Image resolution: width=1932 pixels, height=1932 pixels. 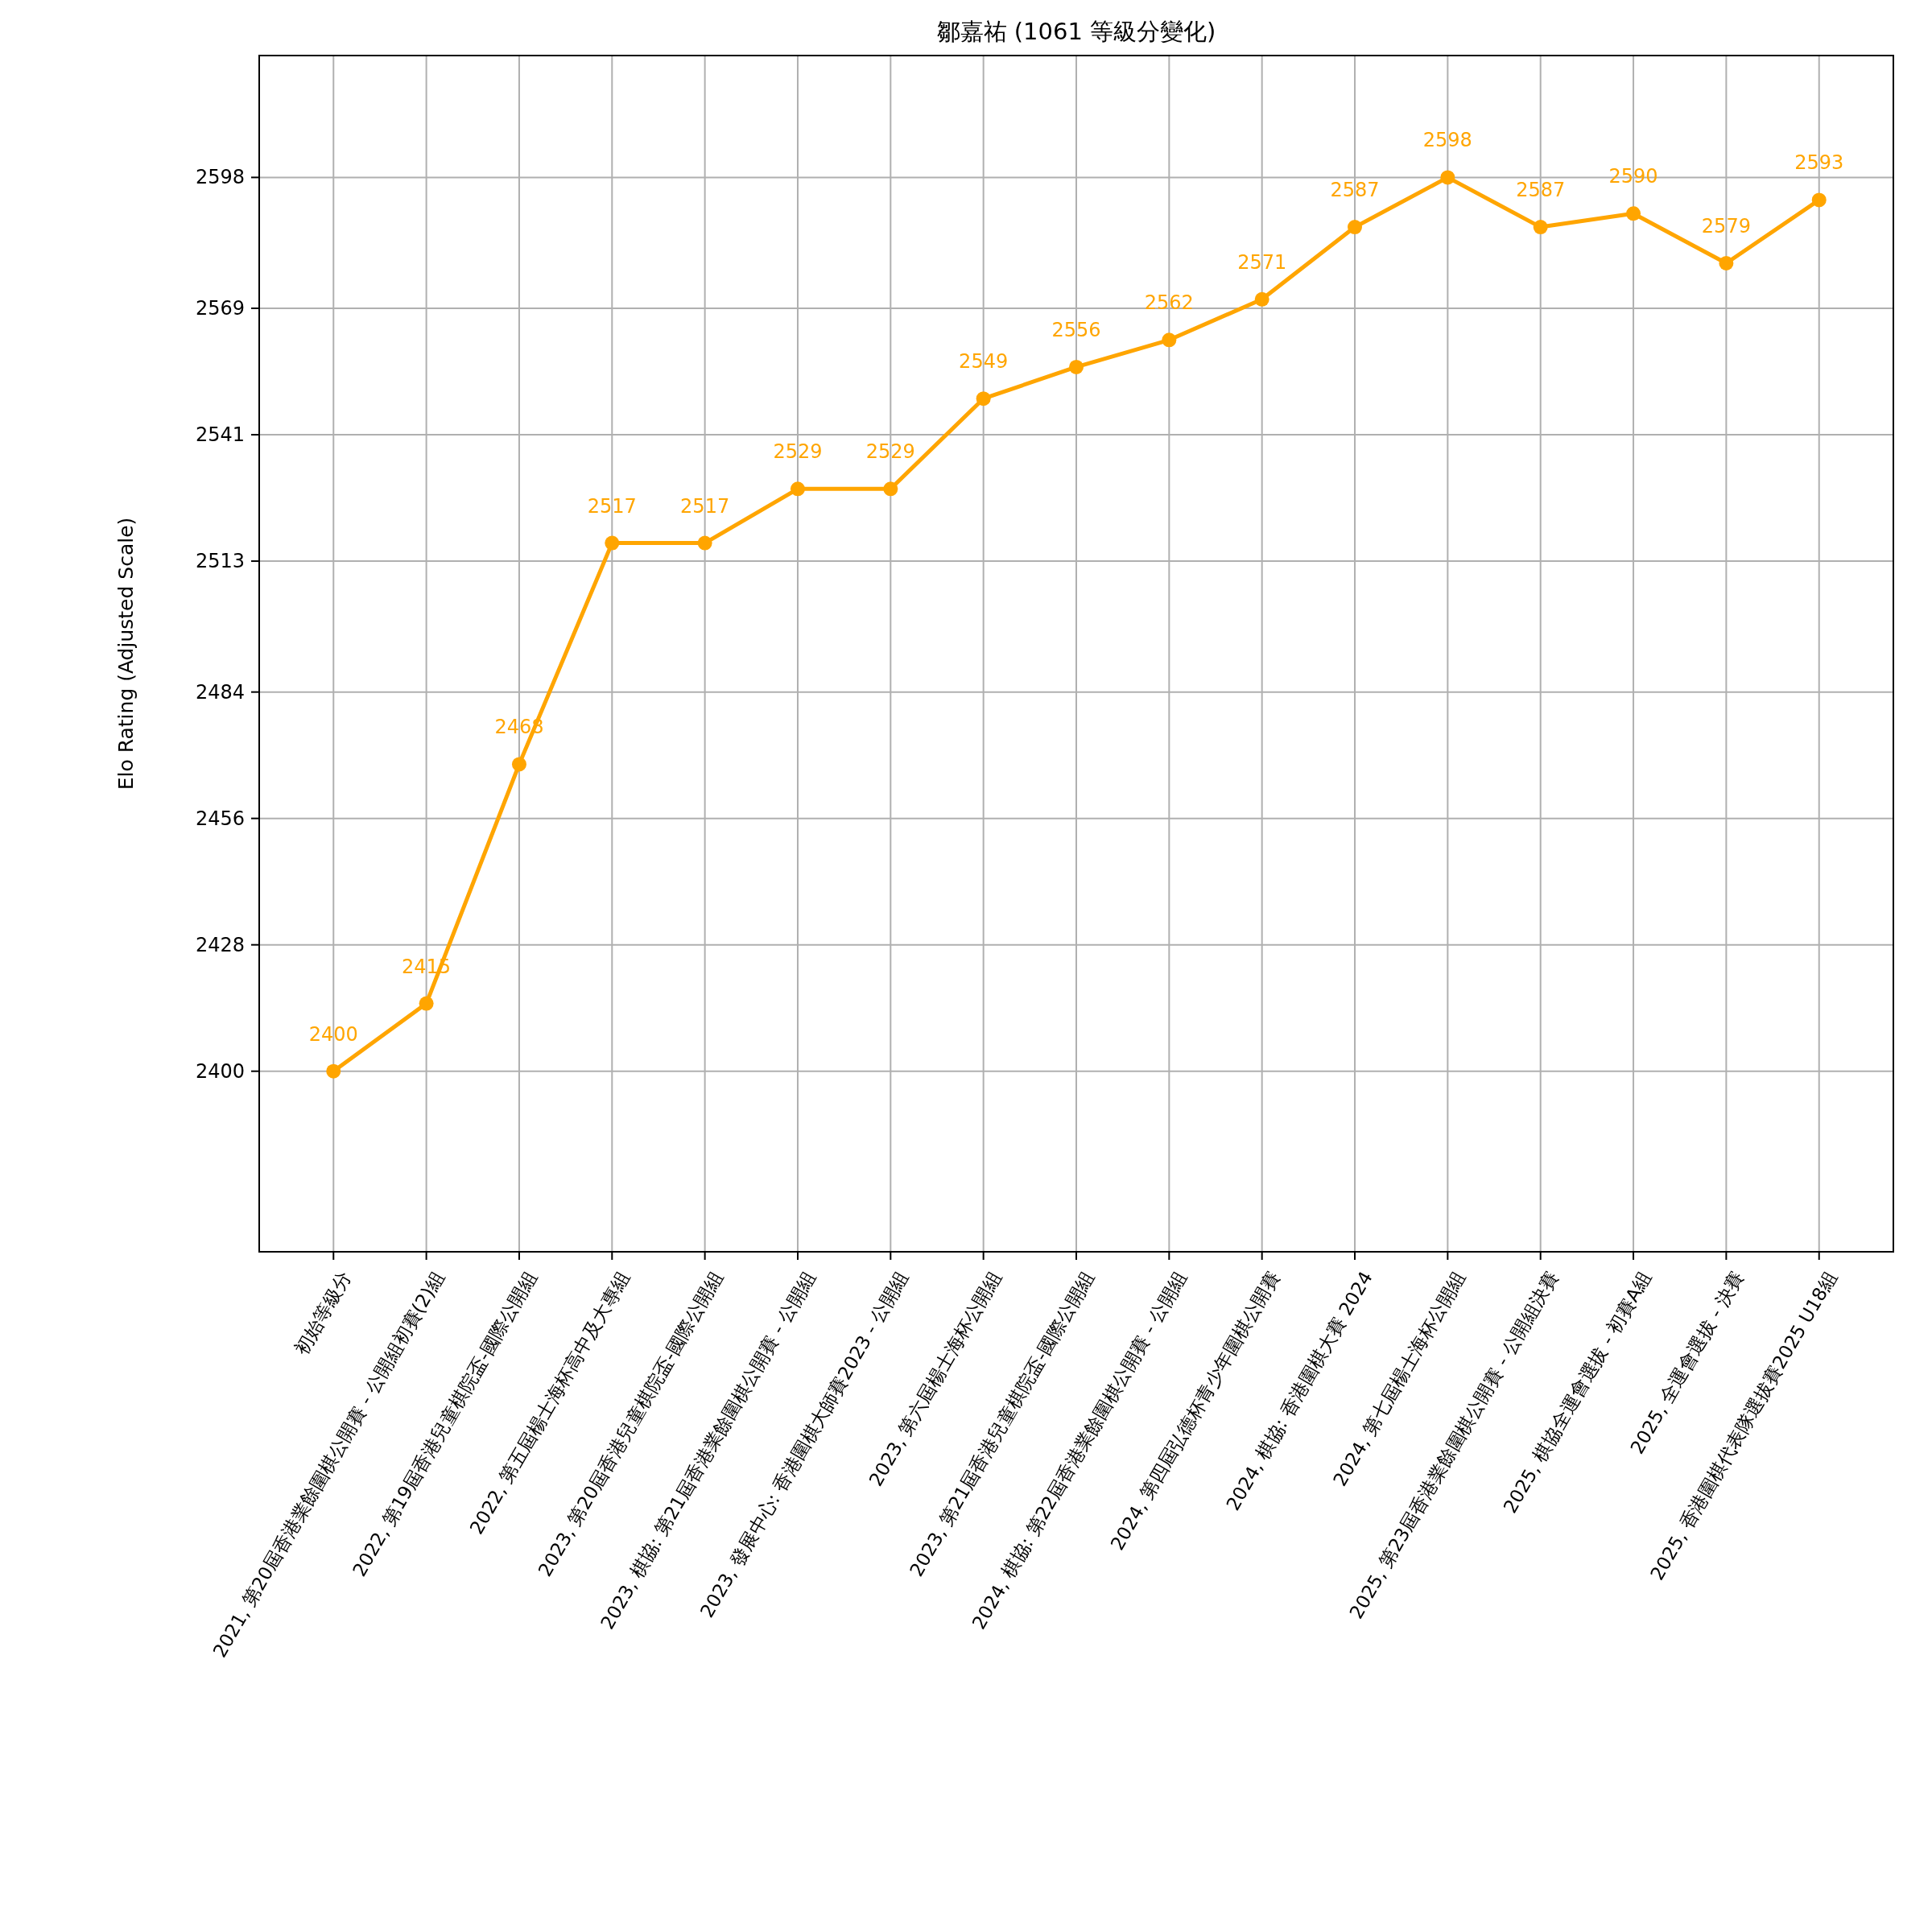 What do you see at coordinates (1169, 303) in the screenshot?
I see `data-label: 2562` at bounding box center [1169, 303].